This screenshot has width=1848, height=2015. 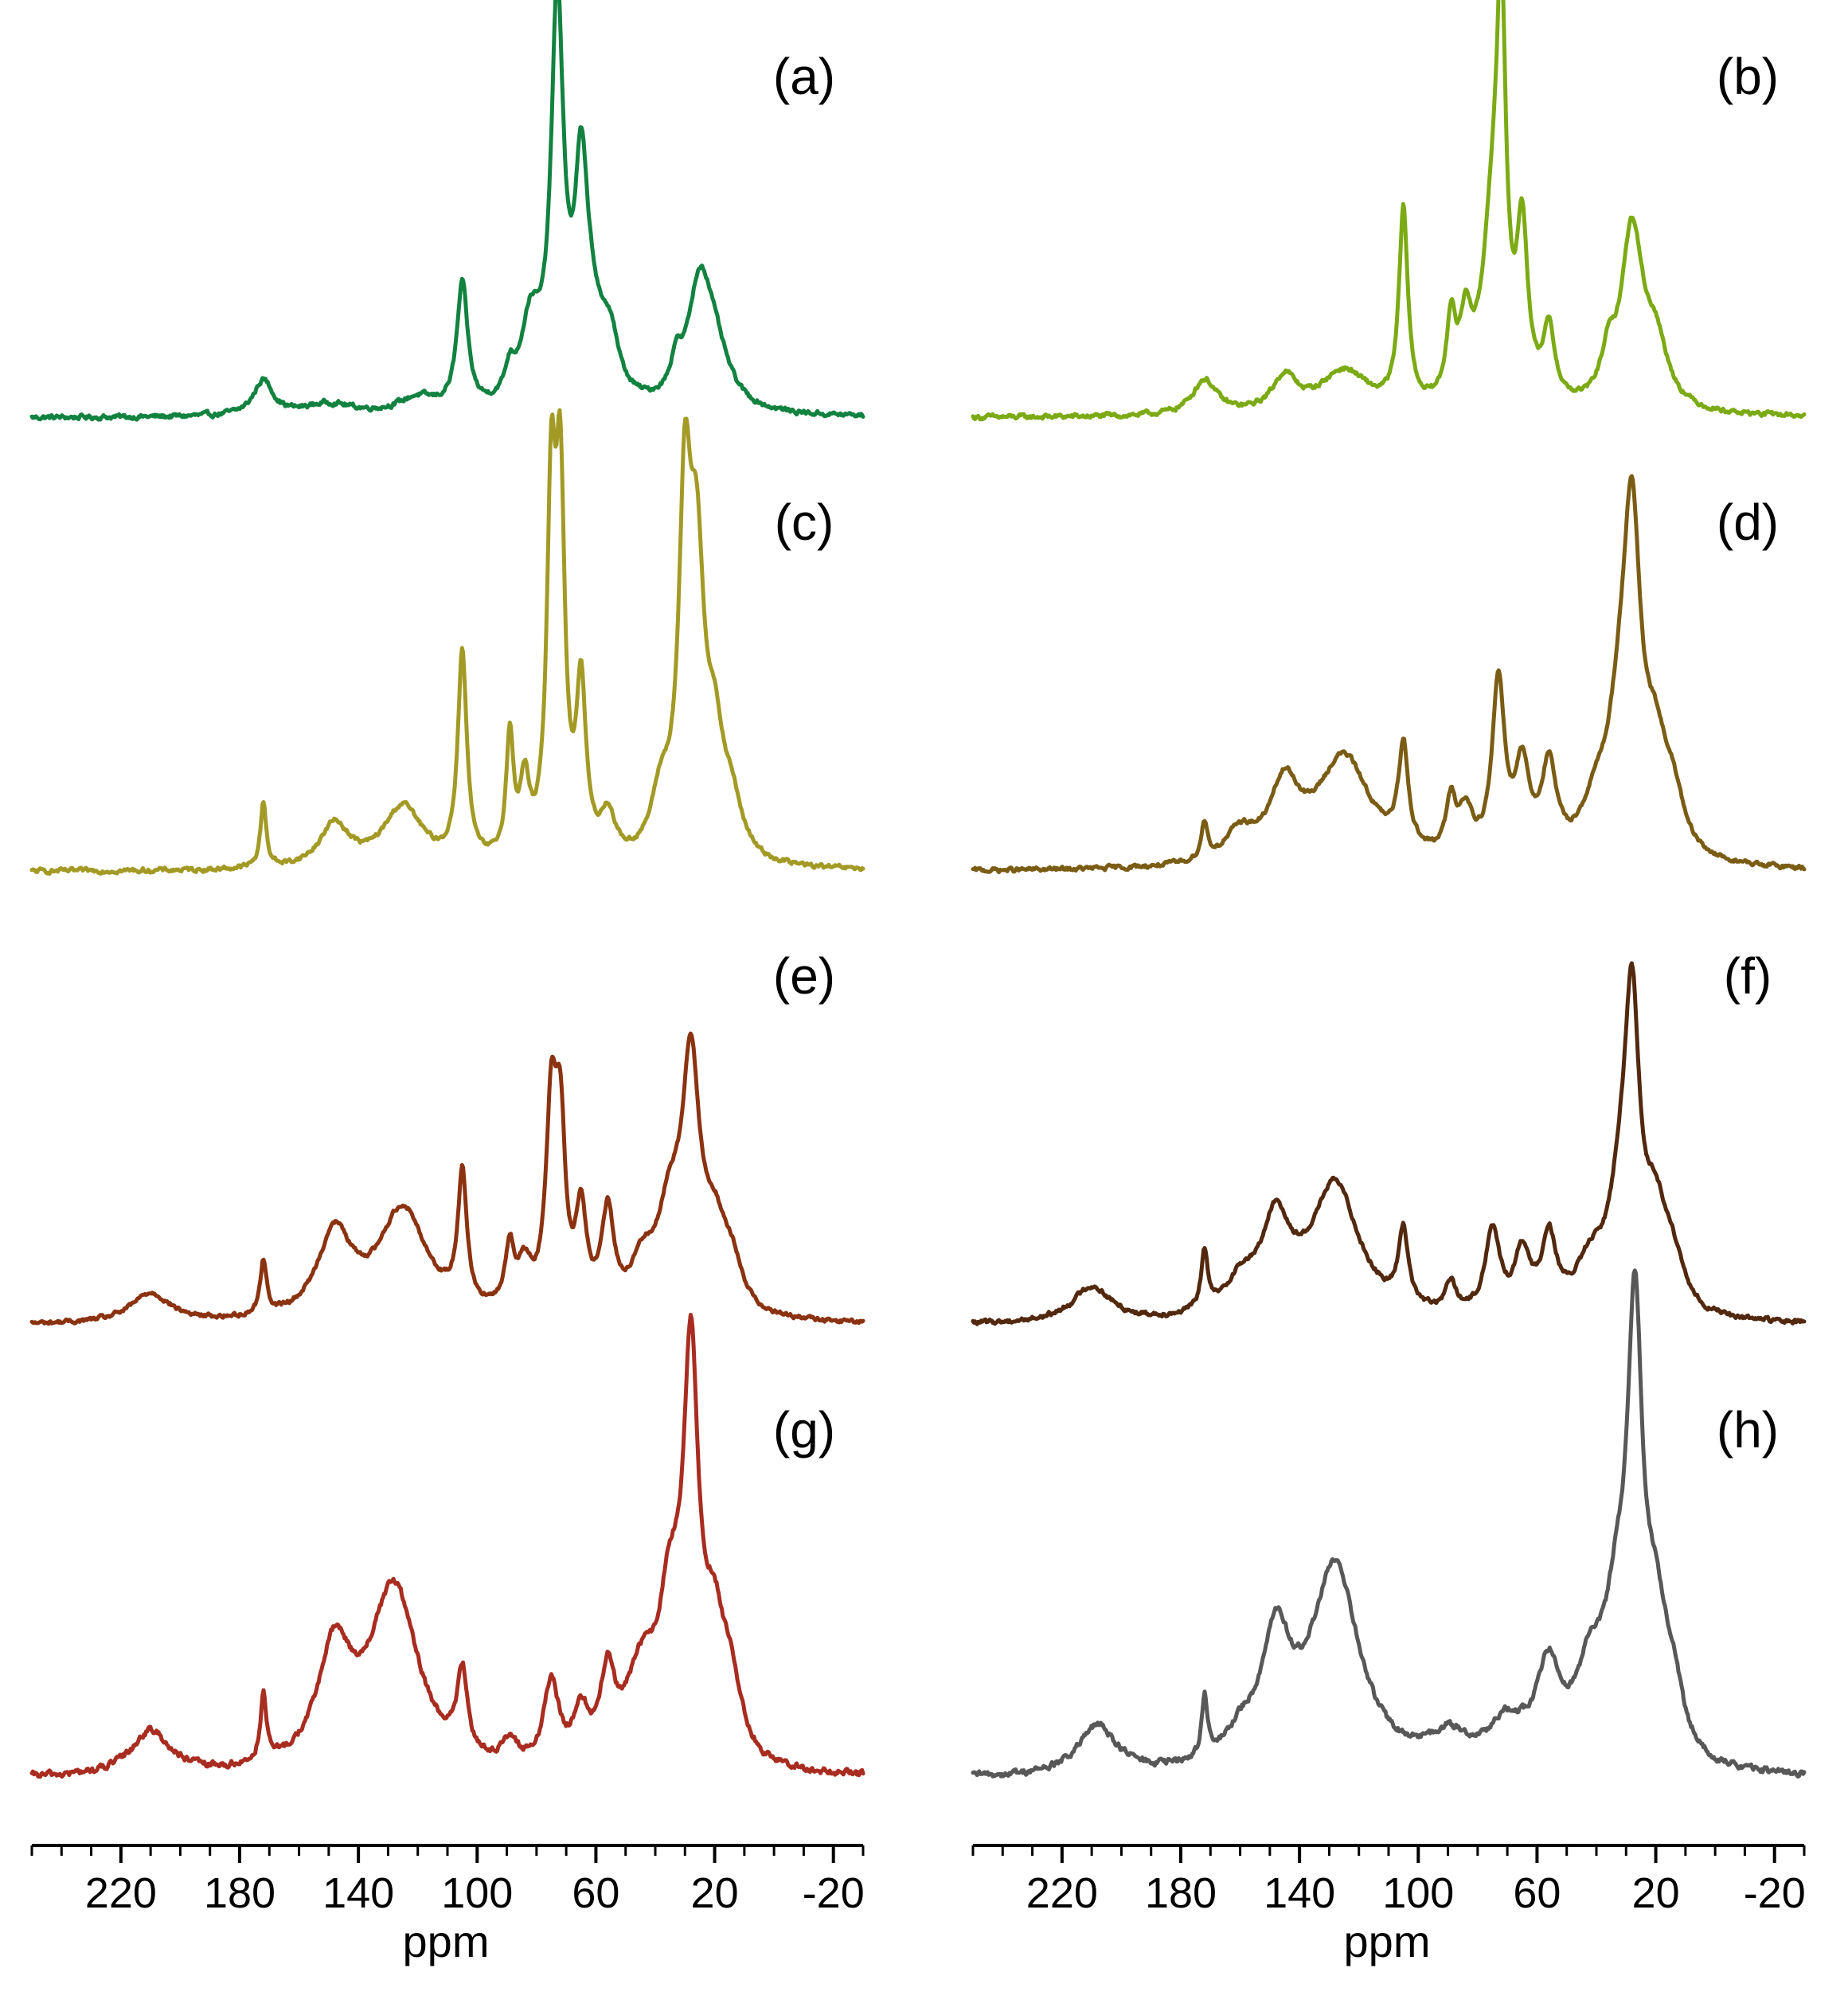 I want to click on spectrum-line-a, so click(x=447, y=211).